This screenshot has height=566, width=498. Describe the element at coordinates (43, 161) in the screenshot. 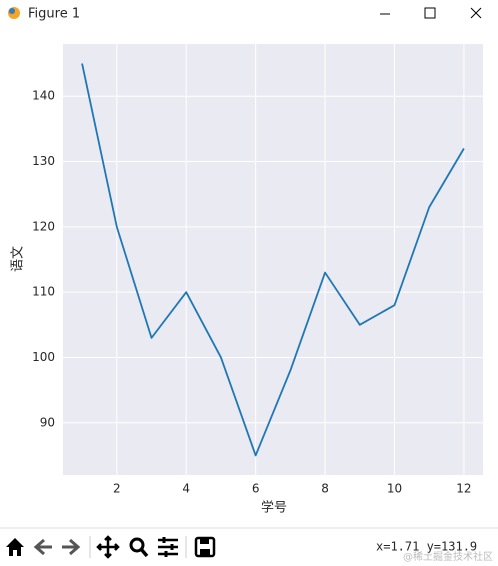

I see `y-tick-label: 130` at that location.